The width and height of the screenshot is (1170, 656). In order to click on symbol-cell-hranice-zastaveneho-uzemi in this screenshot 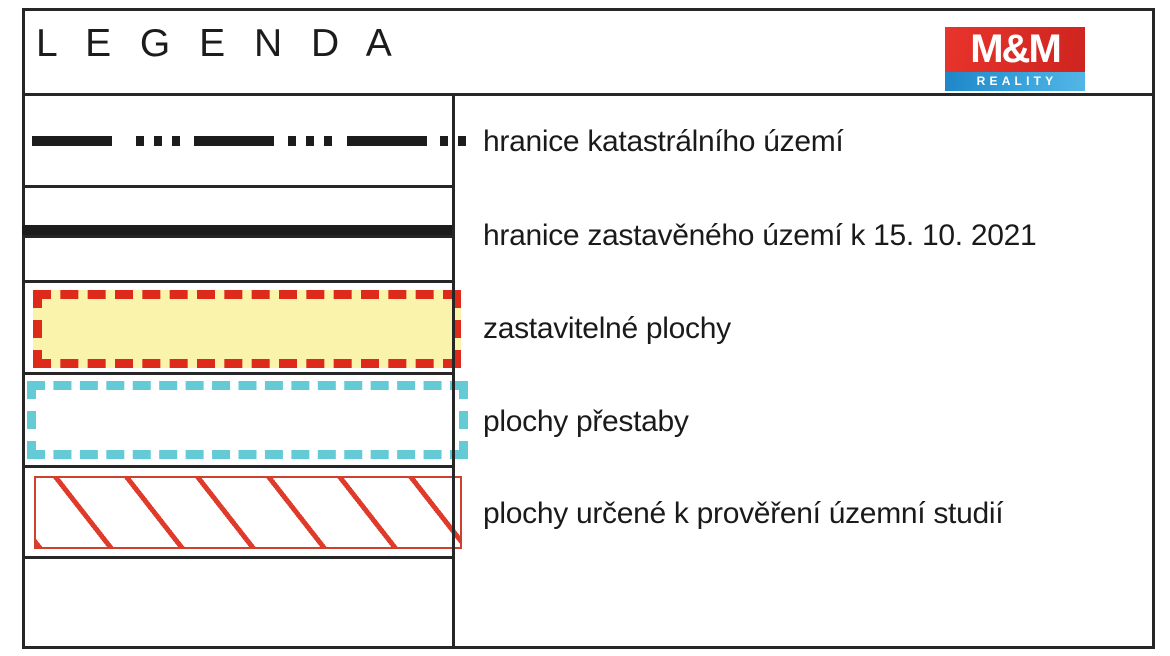, I will do `click(238, 213)`.